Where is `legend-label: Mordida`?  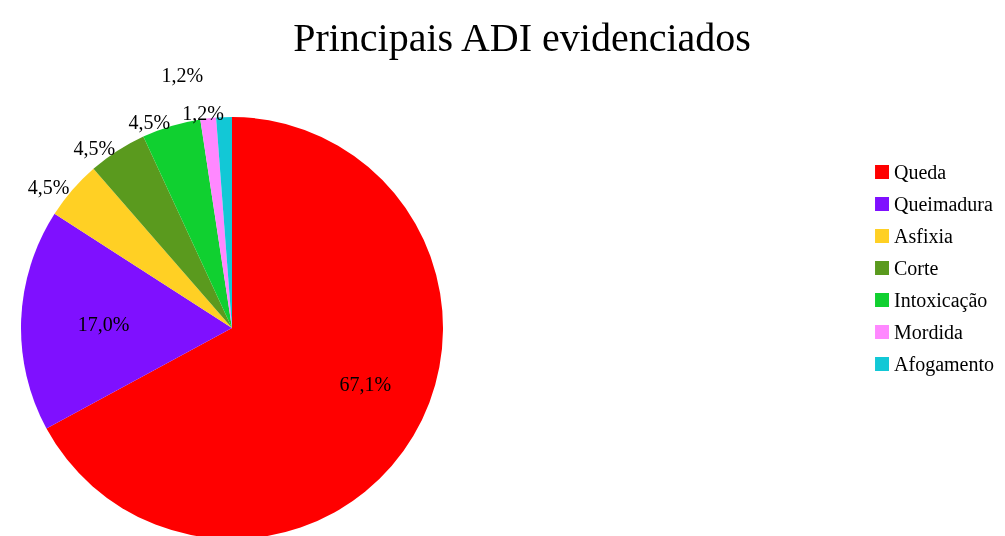 legend-label: Mordida is located at coordinates (929, 332).